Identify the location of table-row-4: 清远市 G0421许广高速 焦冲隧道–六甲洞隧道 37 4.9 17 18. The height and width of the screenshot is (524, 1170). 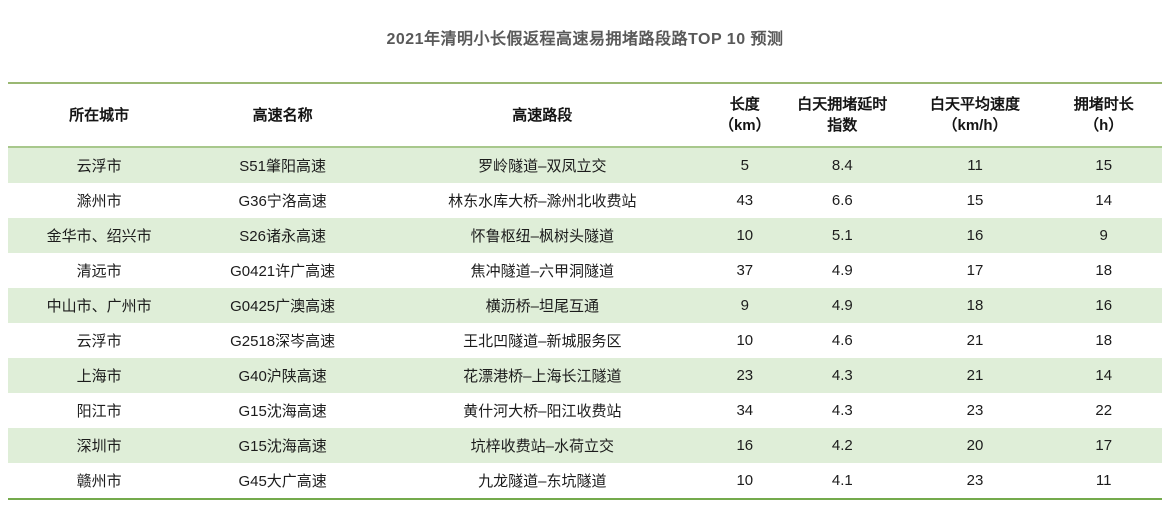
(585, 270).